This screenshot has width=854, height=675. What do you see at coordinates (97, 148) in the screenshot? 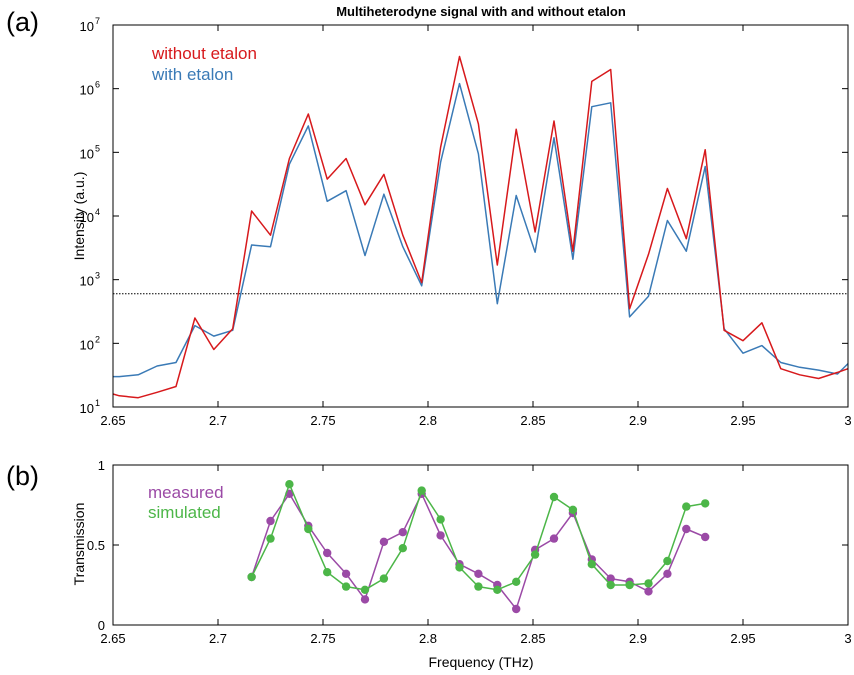
I see `a-y-tick-exponent: 5` at bounding box center [97, 148].